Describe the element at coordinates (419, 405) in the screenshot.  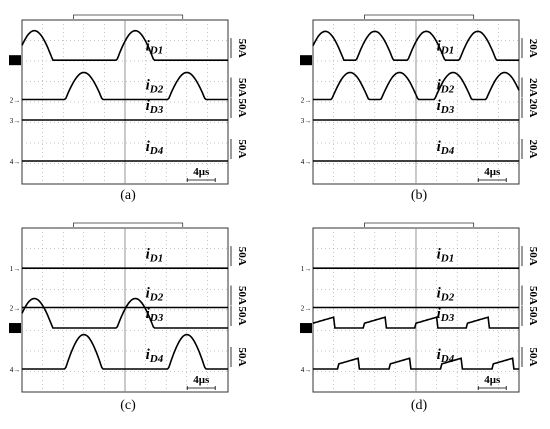
I see `panel-d-caption: (d)` at that location.